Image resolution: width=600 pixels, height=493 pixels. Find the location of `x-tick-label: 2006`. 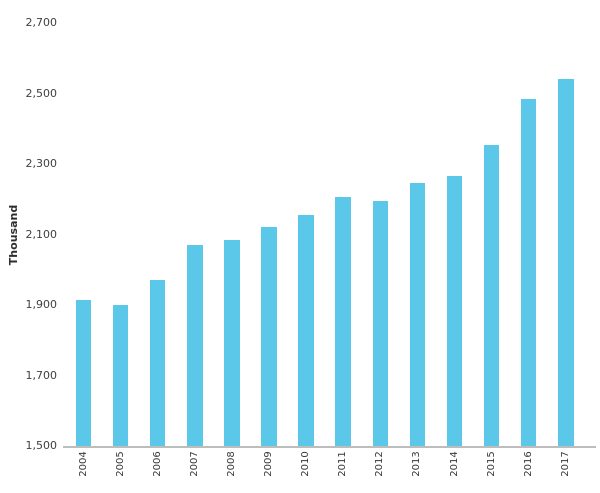

x-tick-label: 2006 is located at coordinates (157, 464).